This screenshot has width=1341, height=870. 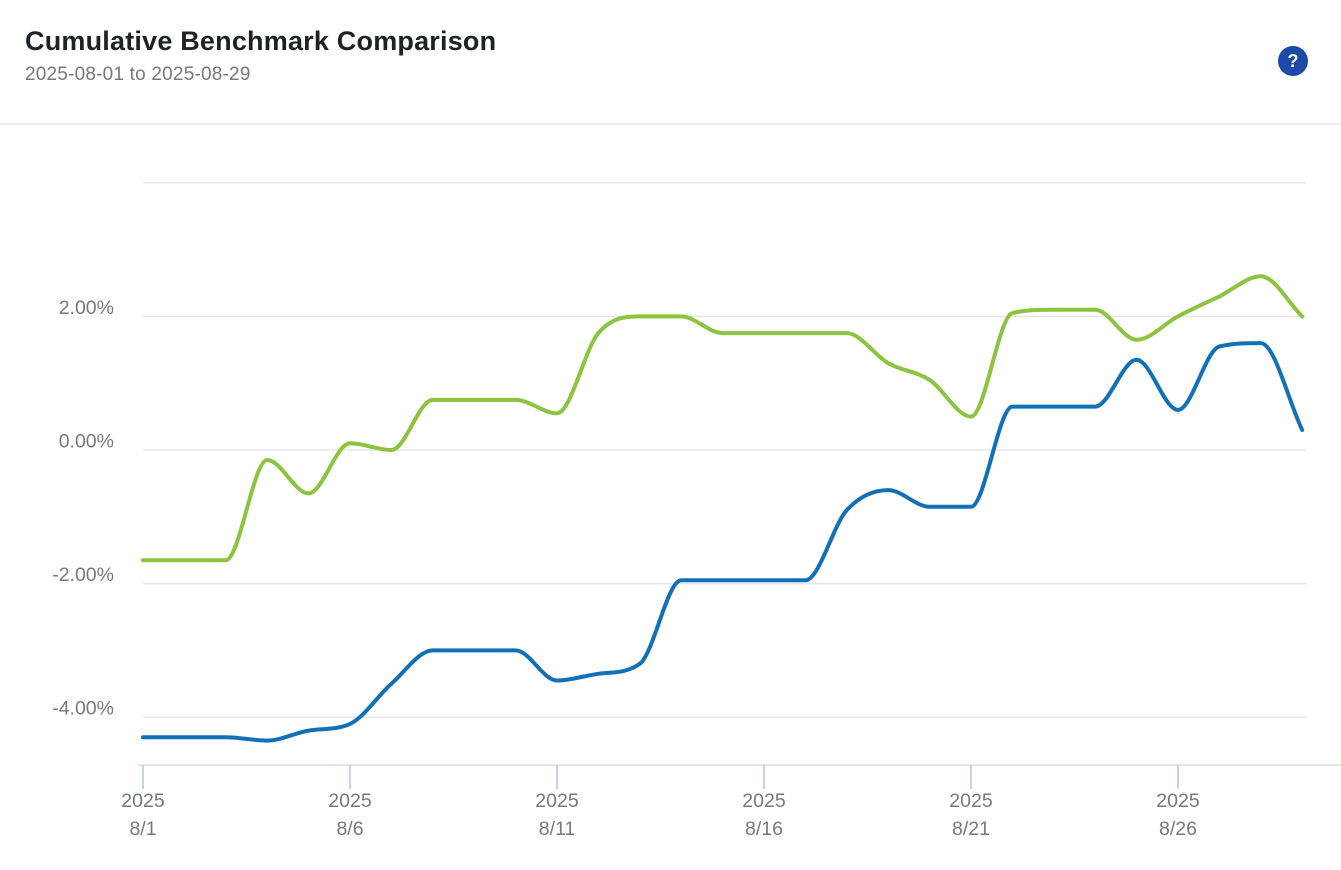 I want to click on x-axis-label-date: 8/21, so click(x=971, y=829).